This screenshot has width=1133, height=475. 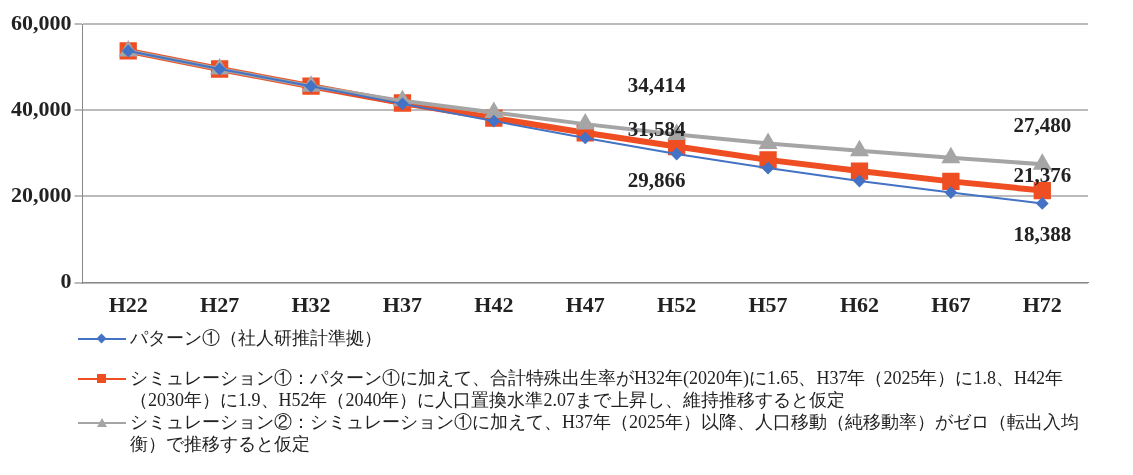 I want to click on legend-label: パターン①（社人研推計準拠）, so click(x=256, y=338).